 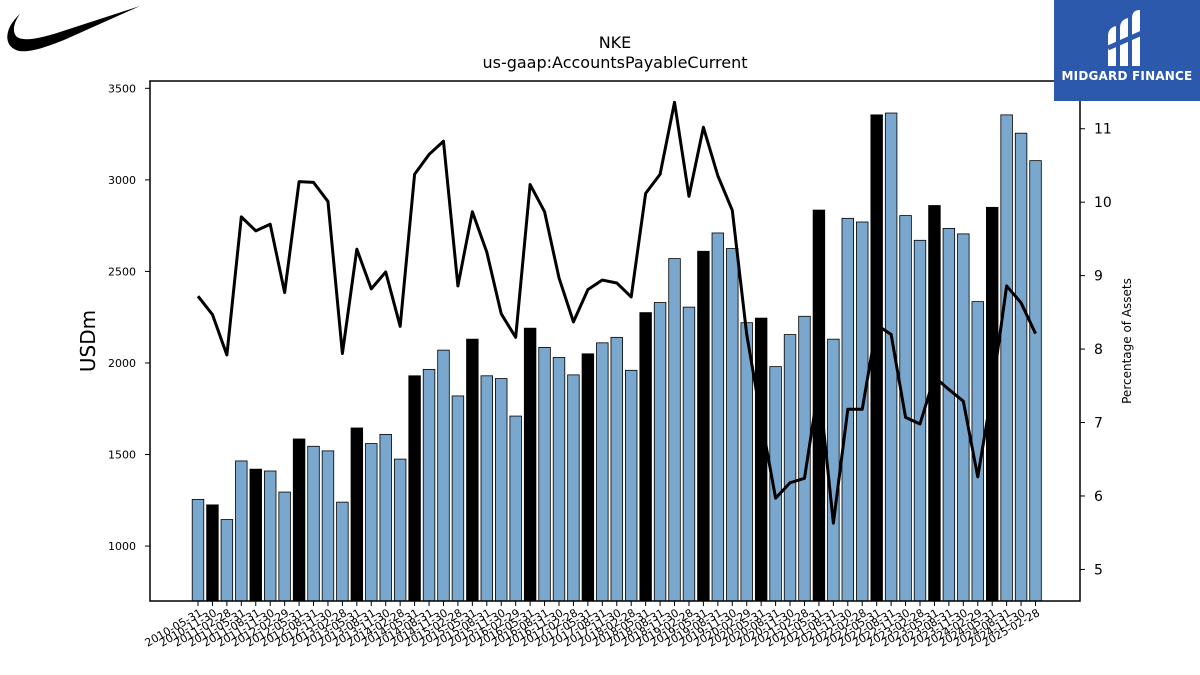 I want to click on chart-subtitle: us-gaap:AccountsPayableCurrent, so click(x=614, y=62).